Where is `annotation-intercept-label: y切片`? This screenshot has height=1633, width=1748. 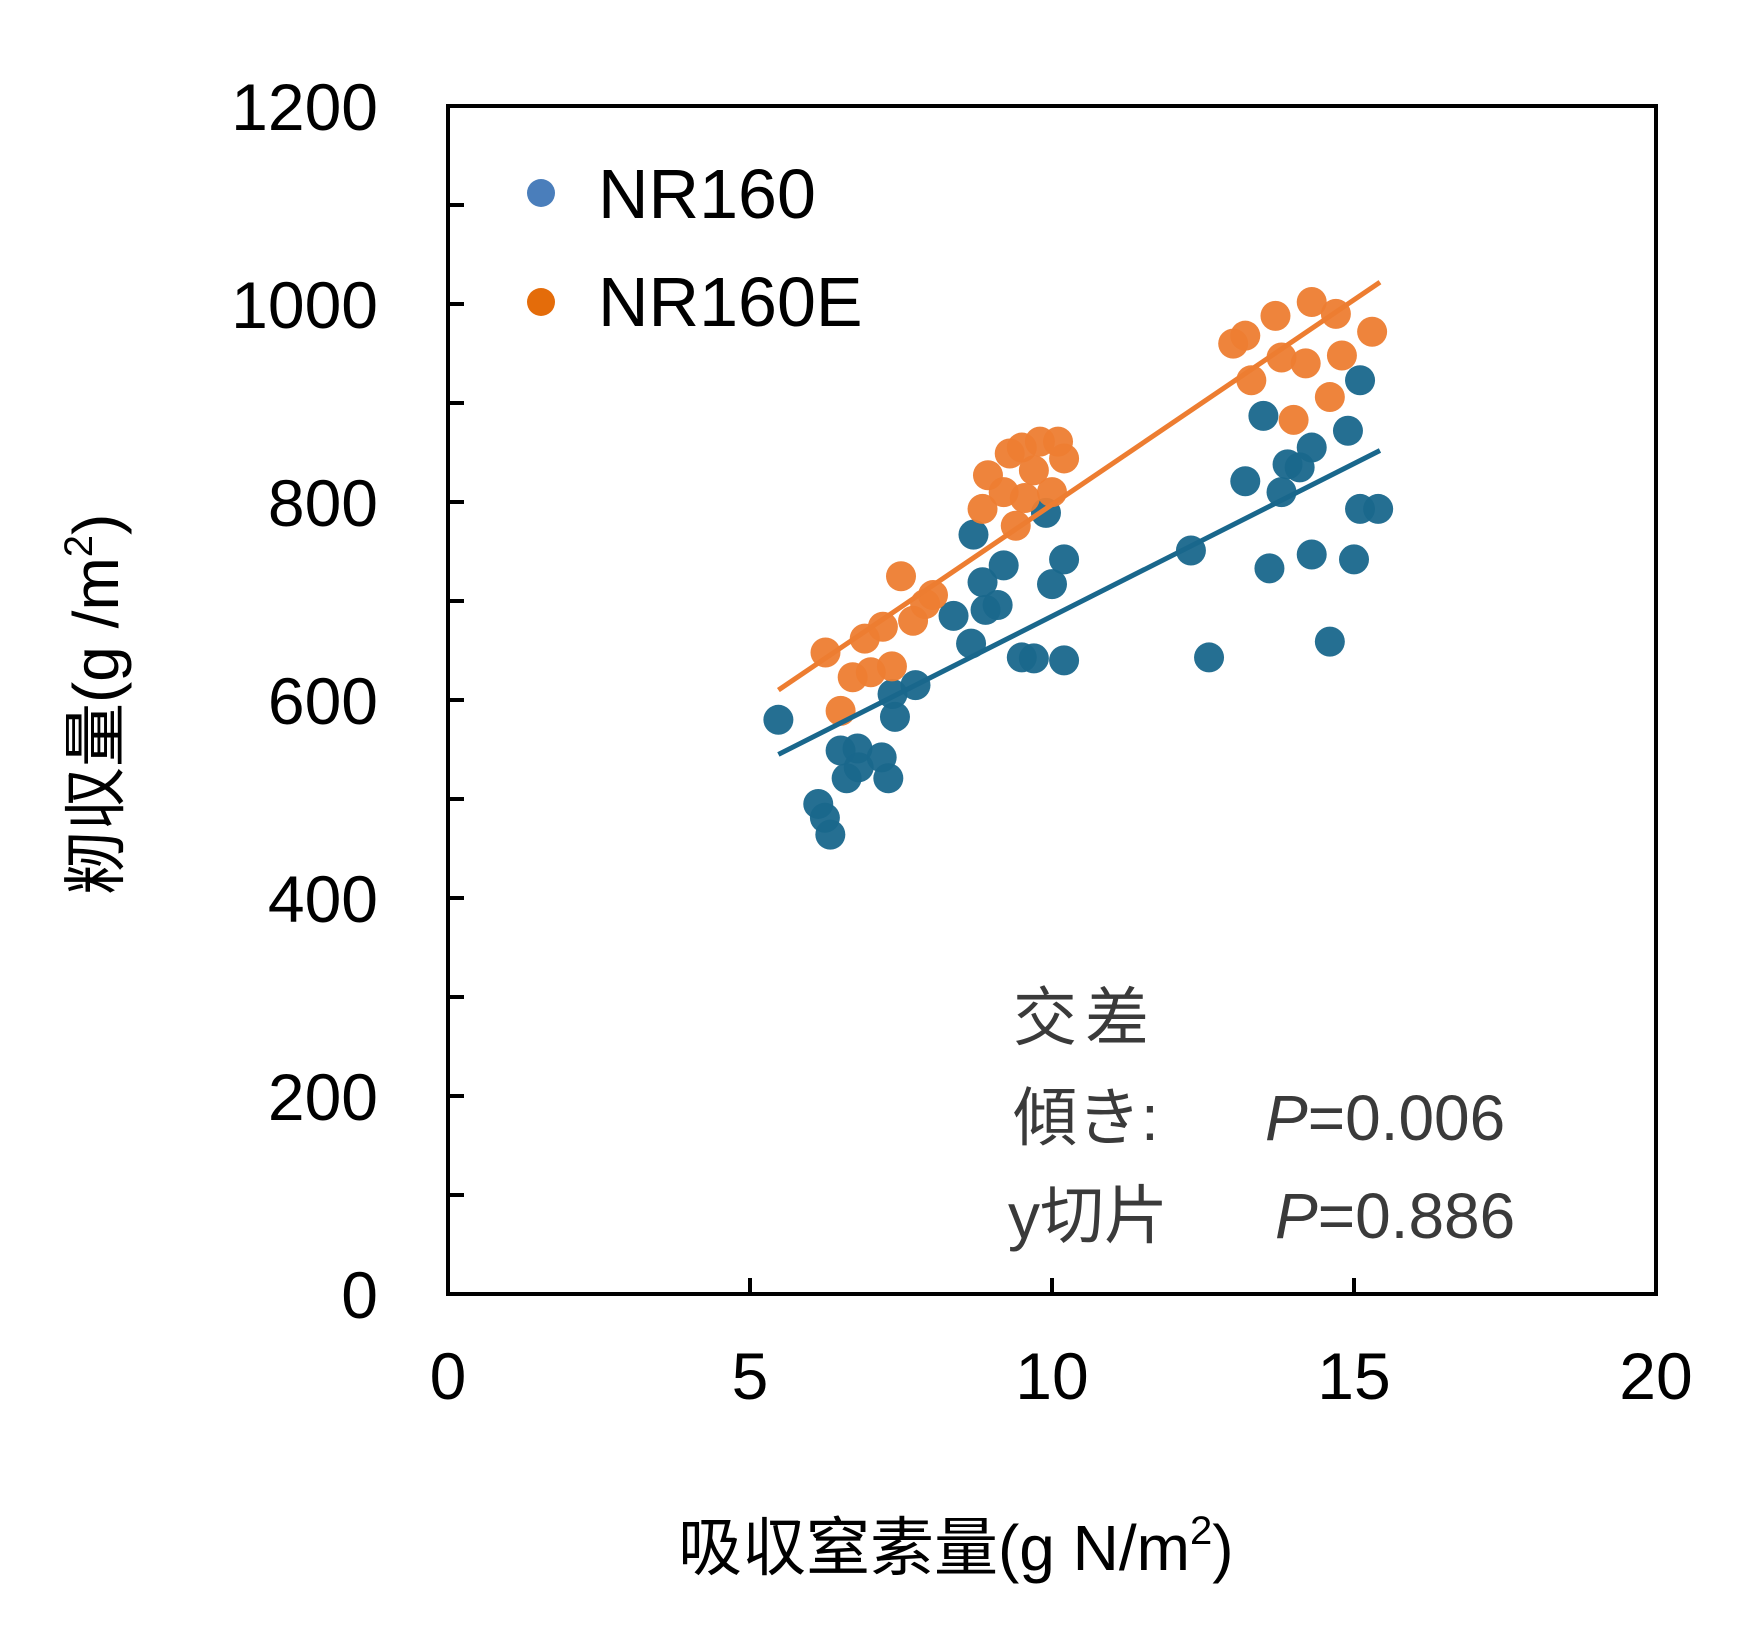
annotation-intercept-label: y切片 is located at coordinates (1088, 1216).